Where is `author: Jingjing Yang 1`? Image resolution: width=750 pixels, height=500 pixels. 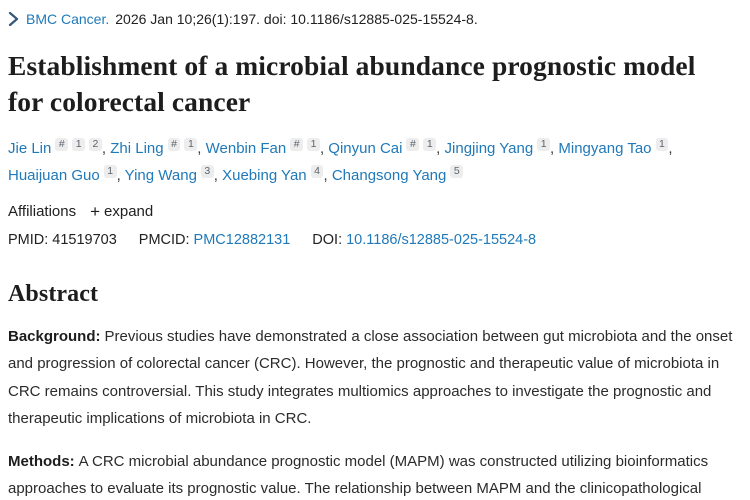
author: Jingjing Yang 1 is located at coordinates (497, 147).